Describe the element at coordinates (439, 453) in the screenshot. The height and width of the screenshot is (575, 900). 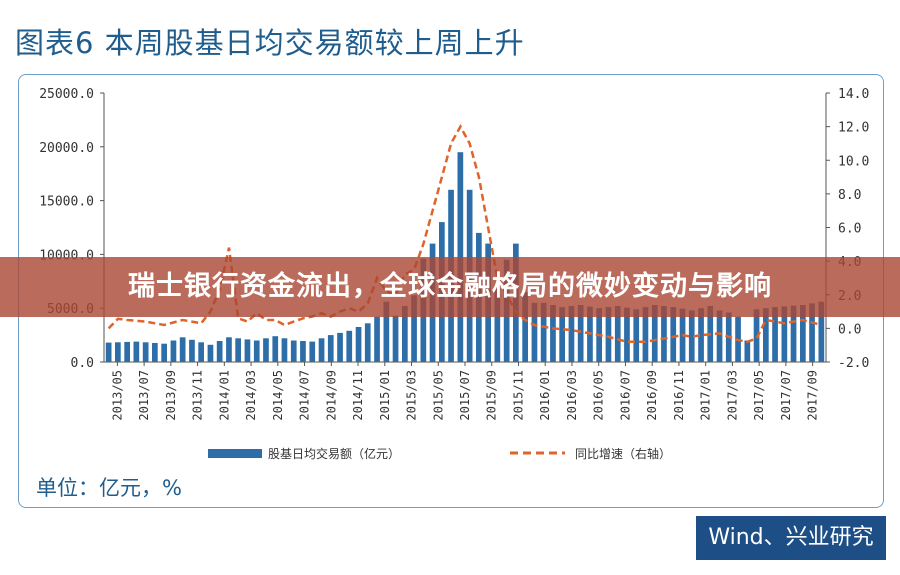
I see `legend: 股基日均交易额（亿元） 同比增速（右轴）` at that location.